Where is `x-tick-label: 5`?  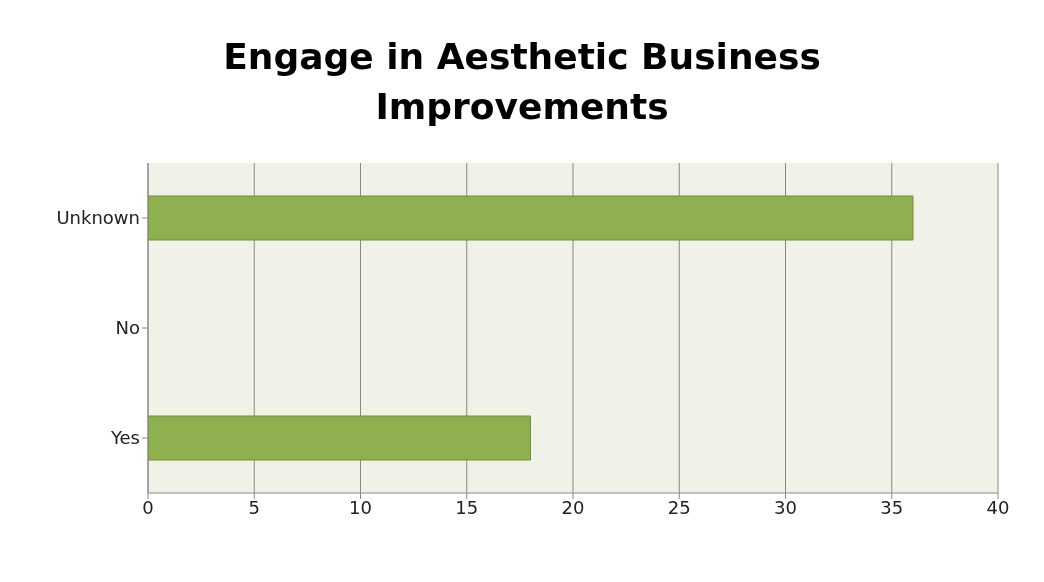
x-tick-label: 5 is located at coordinates (254, 507).